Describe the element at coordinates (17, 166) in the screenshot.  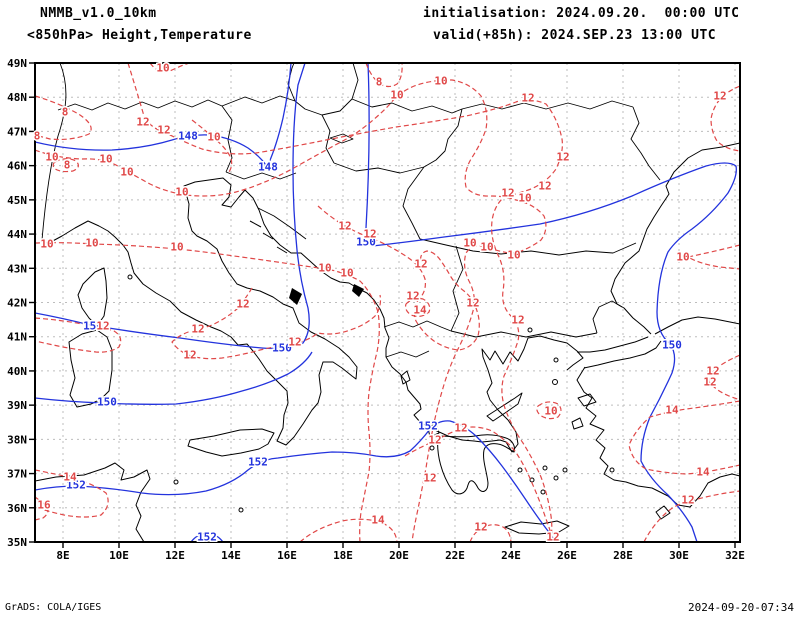
I see `lat-tick-label: 46N` at that location.